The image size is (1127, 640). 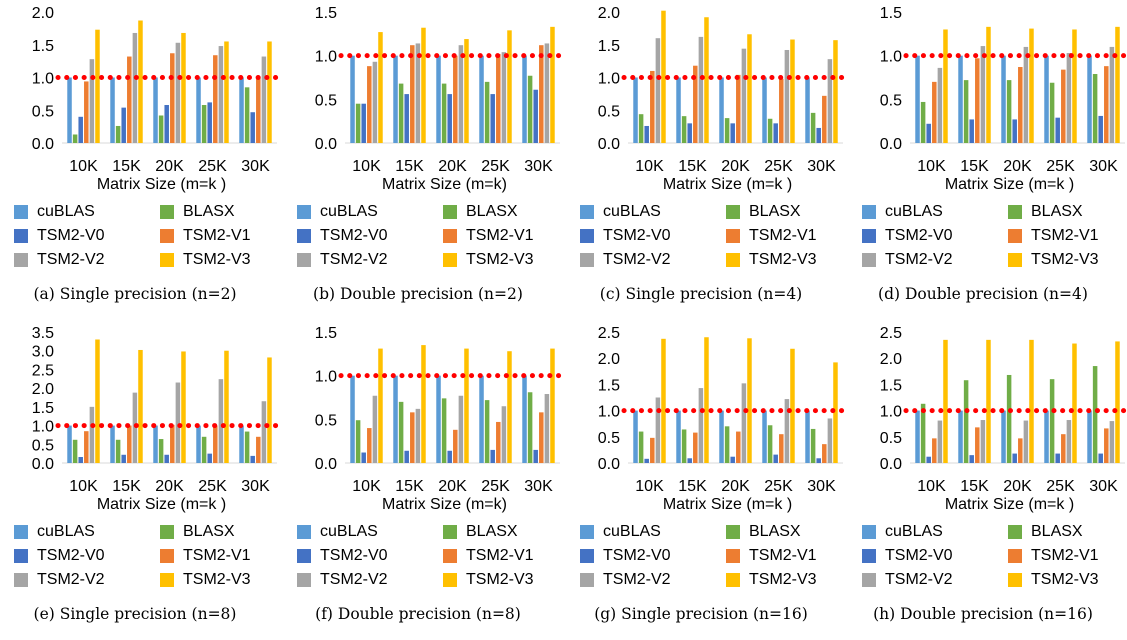 I want to click on legend-item: TSM2-V3, so click(x=205, y=260).